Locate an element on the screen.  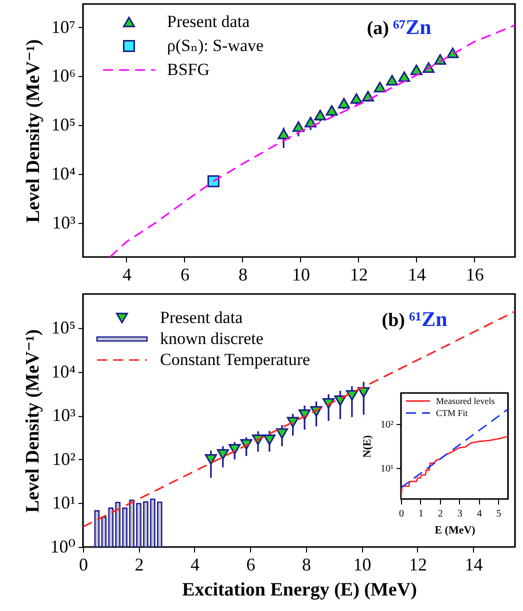
y-axis-title: N(E) is located at coordinates (368, 446).